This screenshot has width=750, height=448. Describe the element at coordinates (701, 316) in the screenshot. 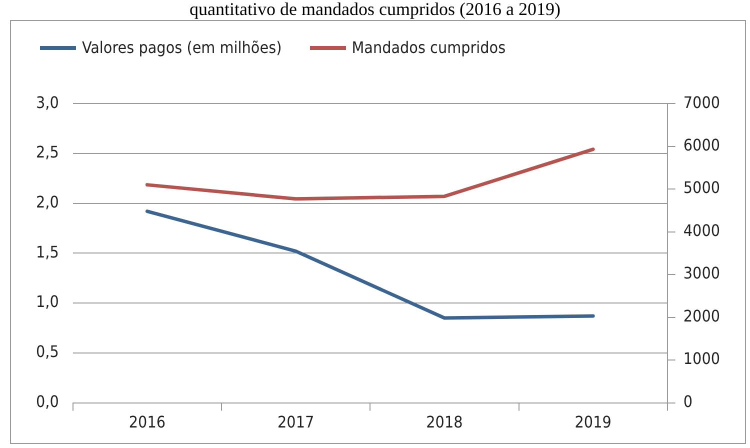

I see `y2-tick-label: 2000` at that location.